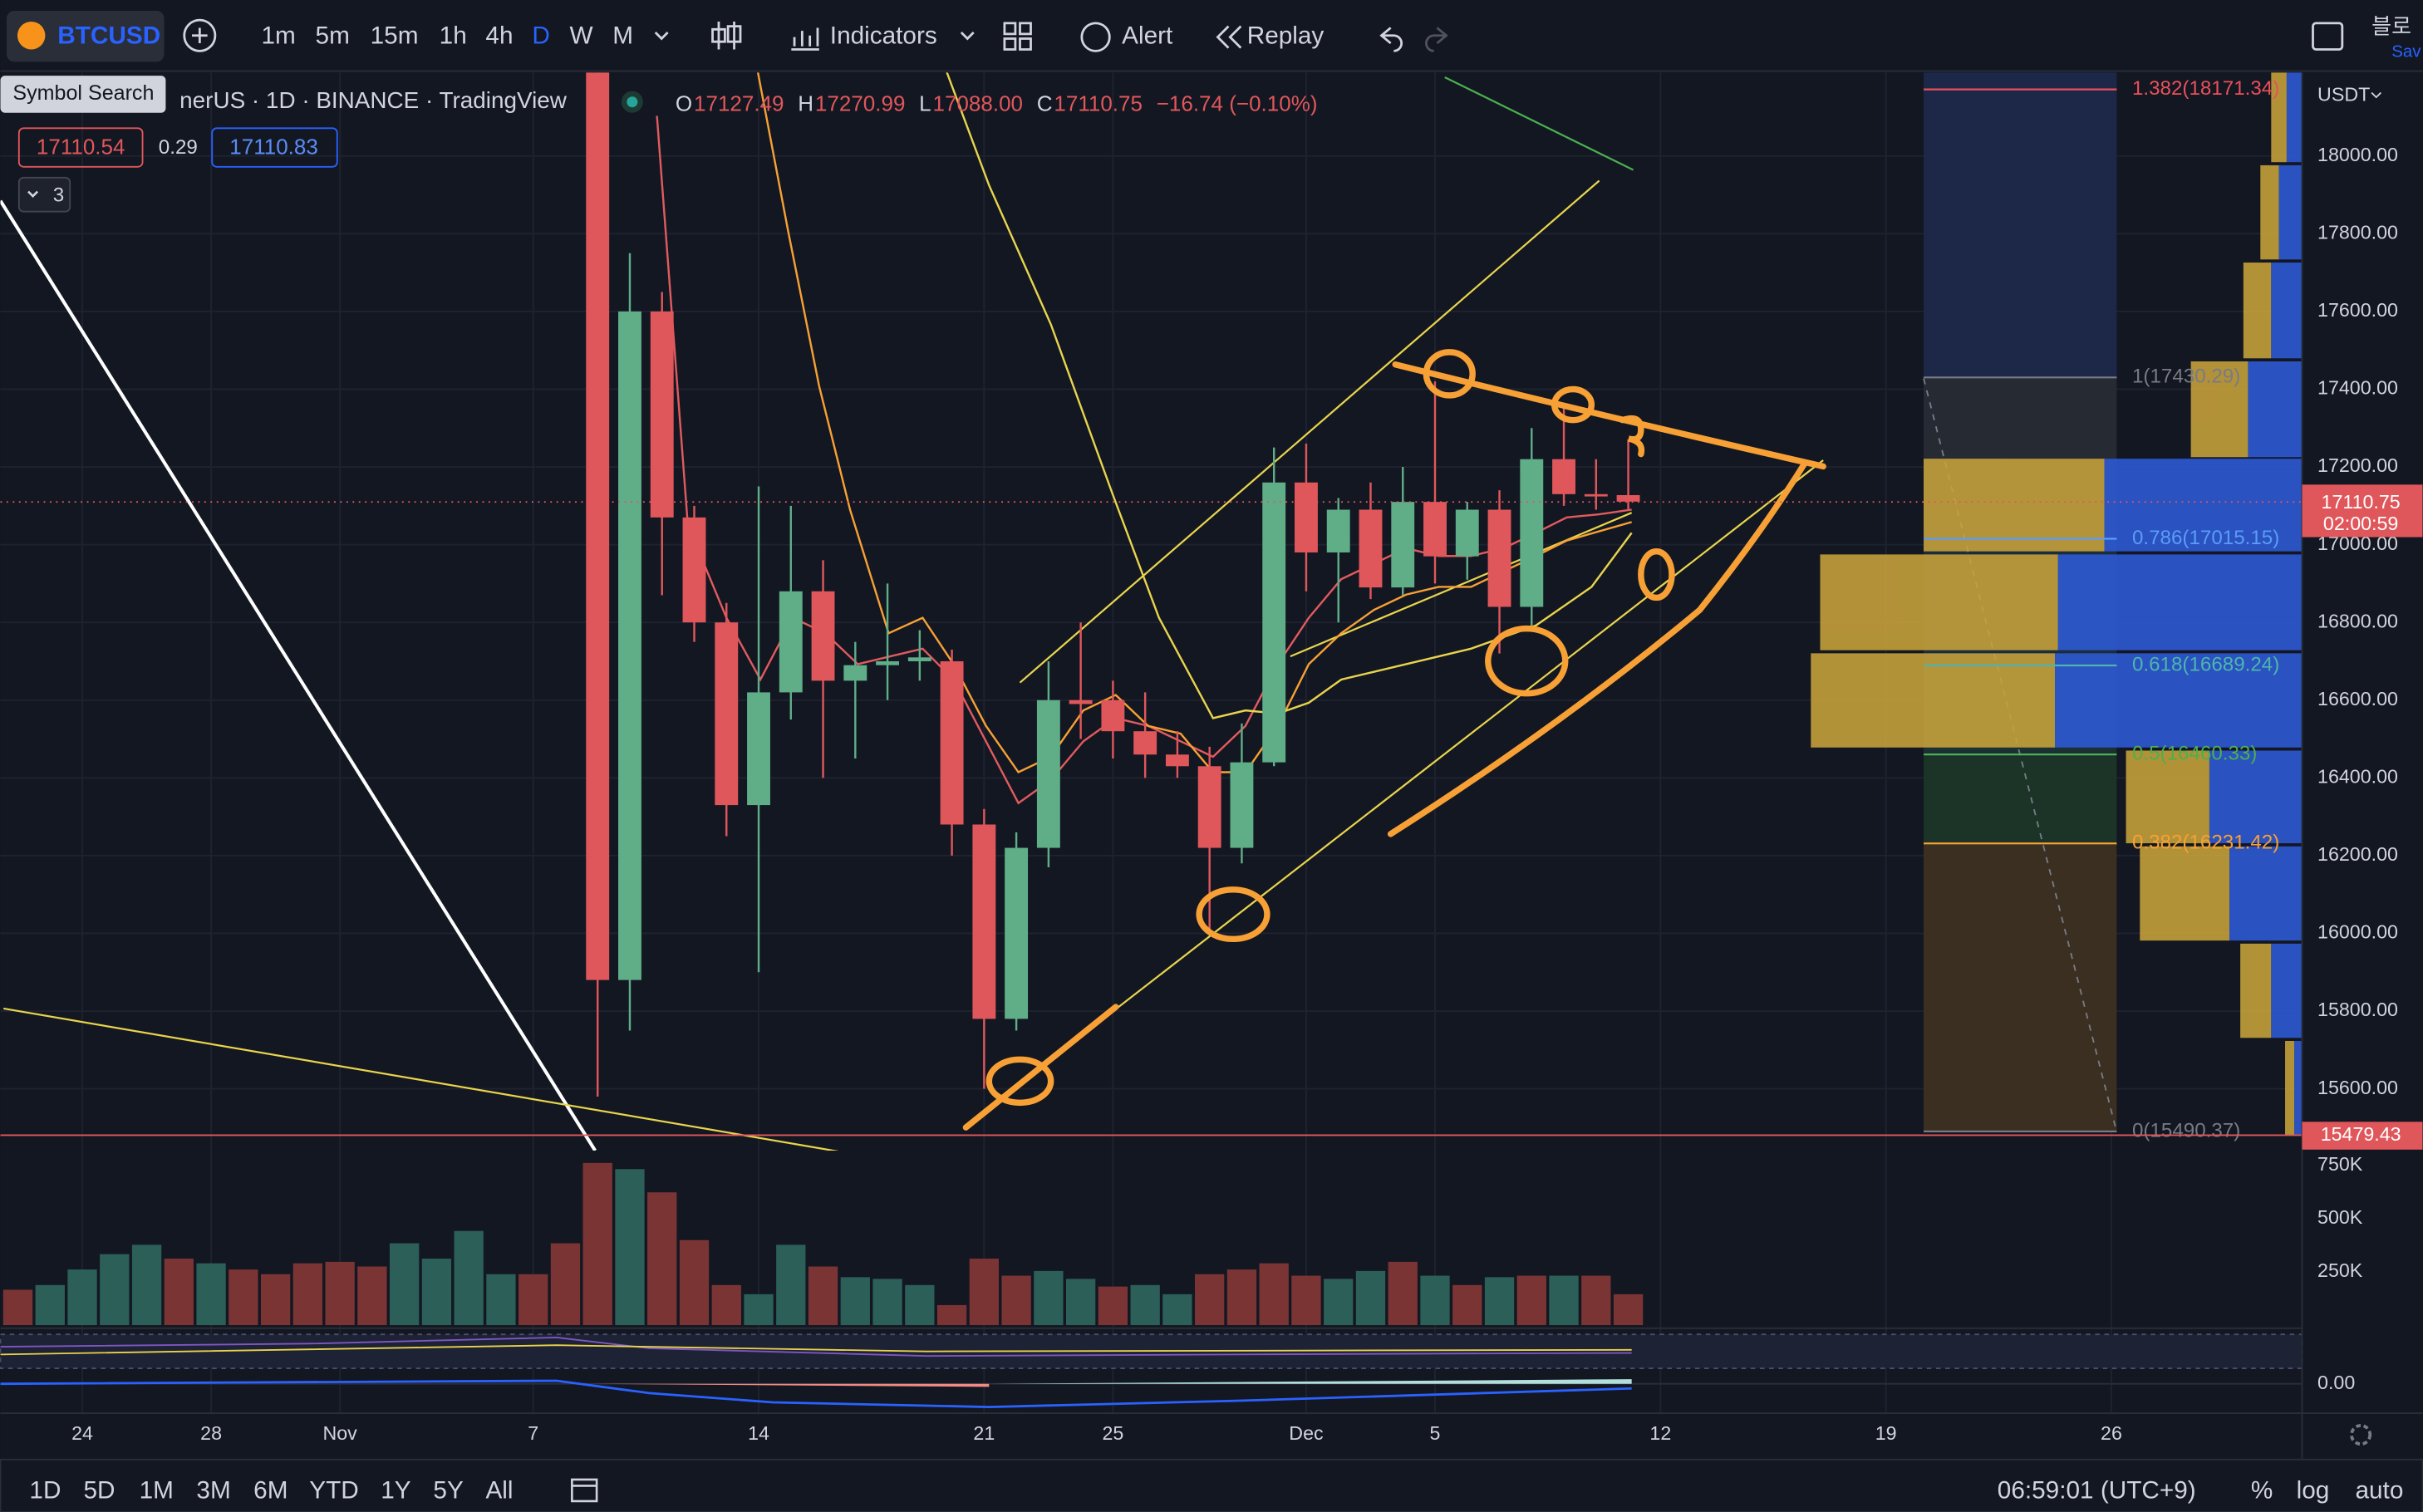  I want to click on plus-icon, so click(200, 35).